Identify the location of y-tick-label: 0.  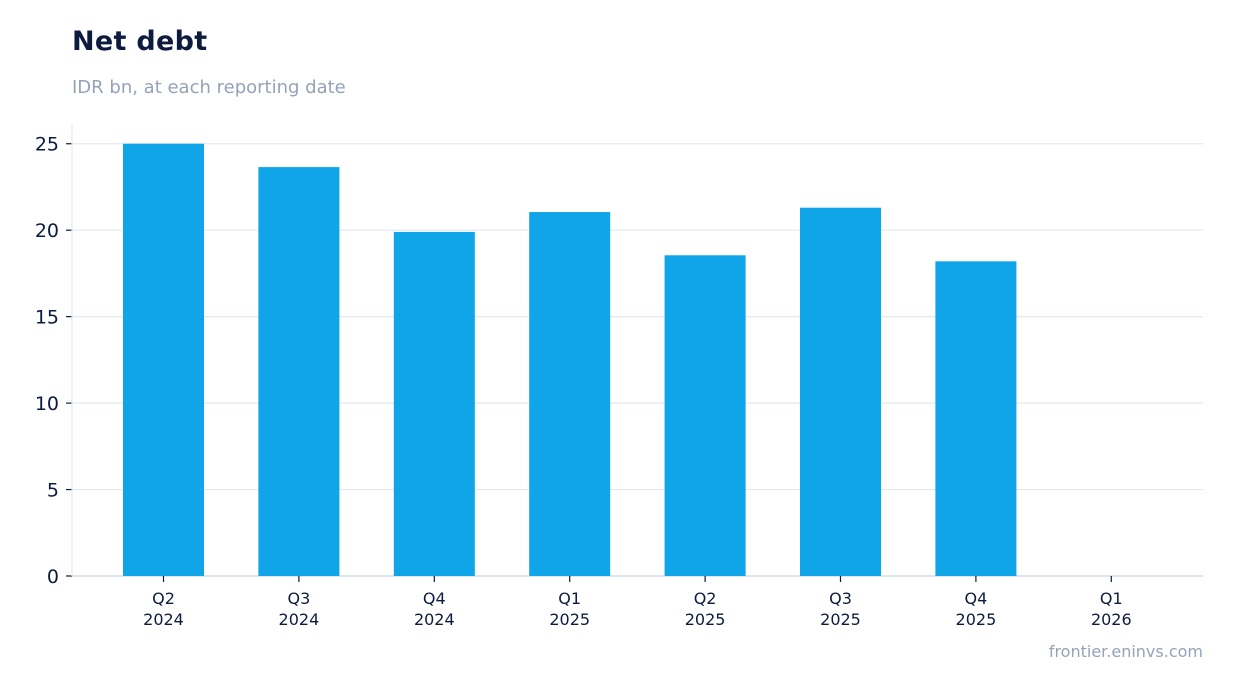
(53, 577).